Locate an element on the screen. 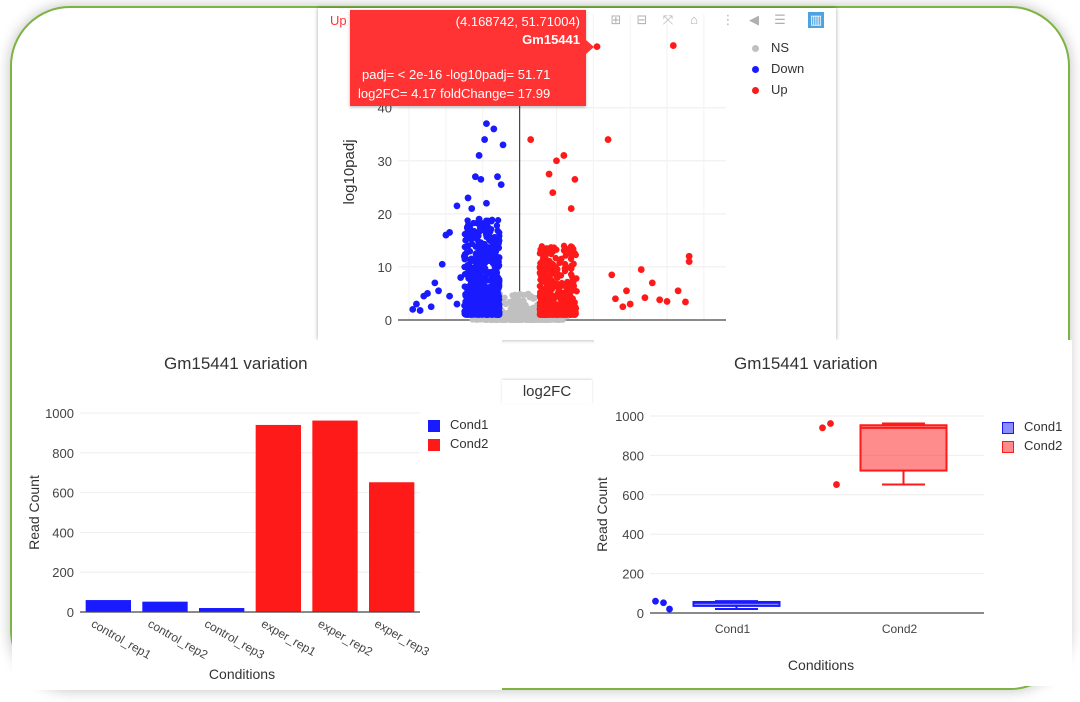  box-y-tick-label: 400 is located at coordinates (633, 534).